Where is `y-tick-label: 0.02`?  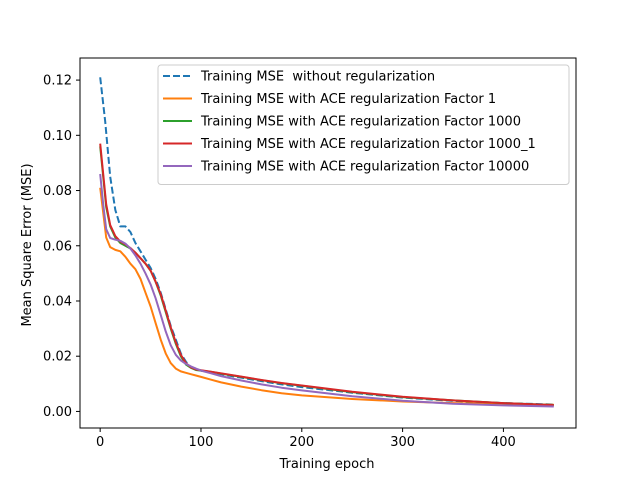 y-tick-label: 0.02 is located at coordinates (57, 357).